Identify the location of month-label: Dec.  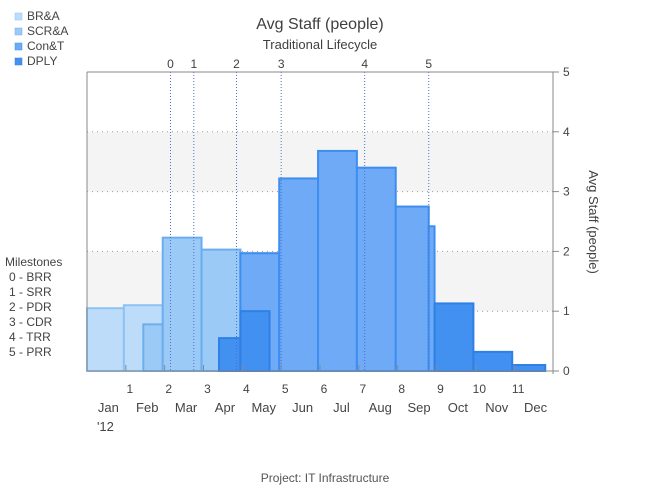
(536, 407).